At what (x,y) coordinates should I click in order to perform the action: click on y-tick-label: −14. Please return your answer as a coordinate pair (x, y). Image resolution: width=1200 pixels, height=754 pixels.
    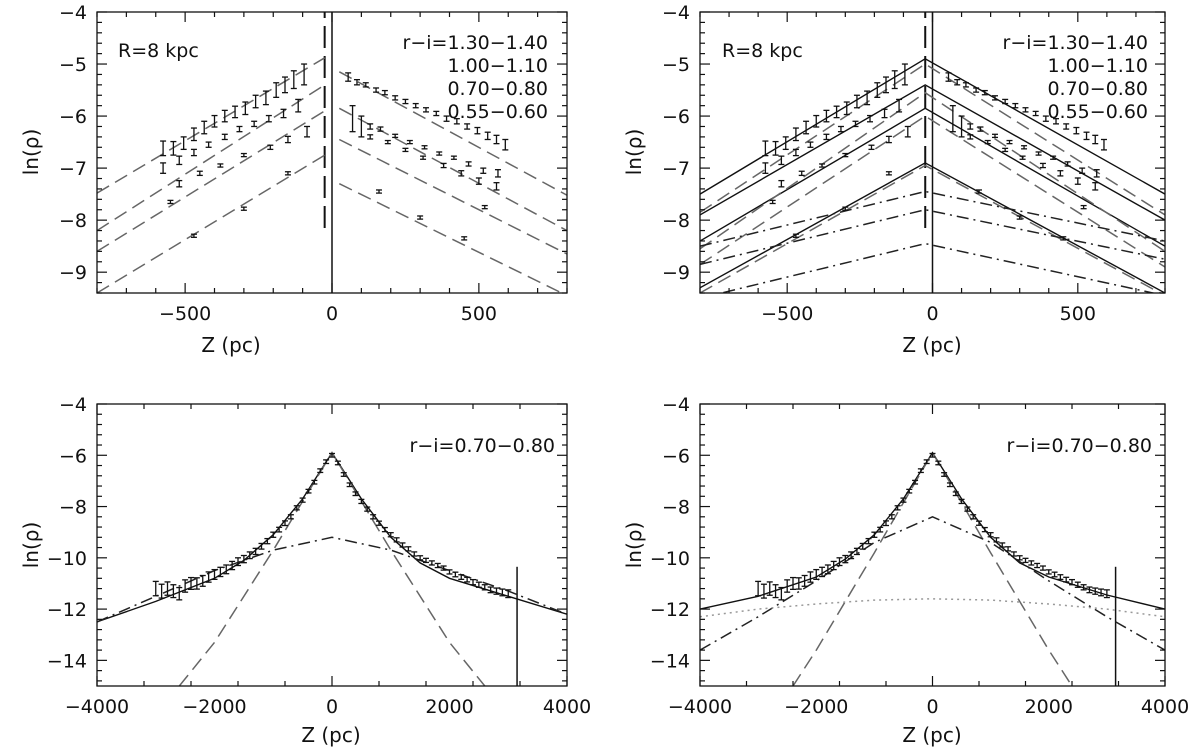
    Looking at the image, I should click on (67, 661).